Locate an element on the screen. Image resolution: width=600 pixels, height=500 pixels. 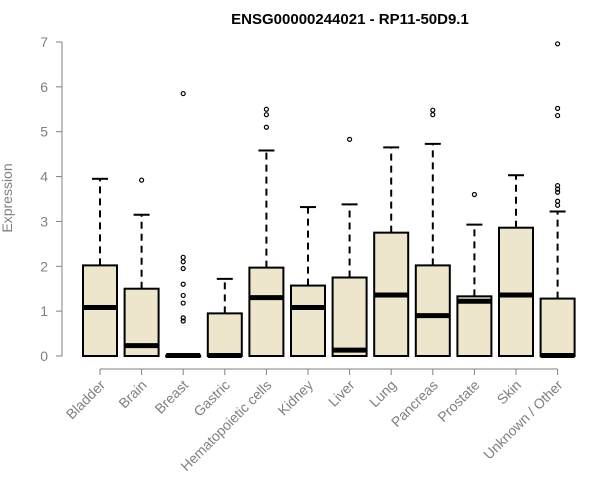
box-hematopoietic-cells is located at coordinates (266, 232).